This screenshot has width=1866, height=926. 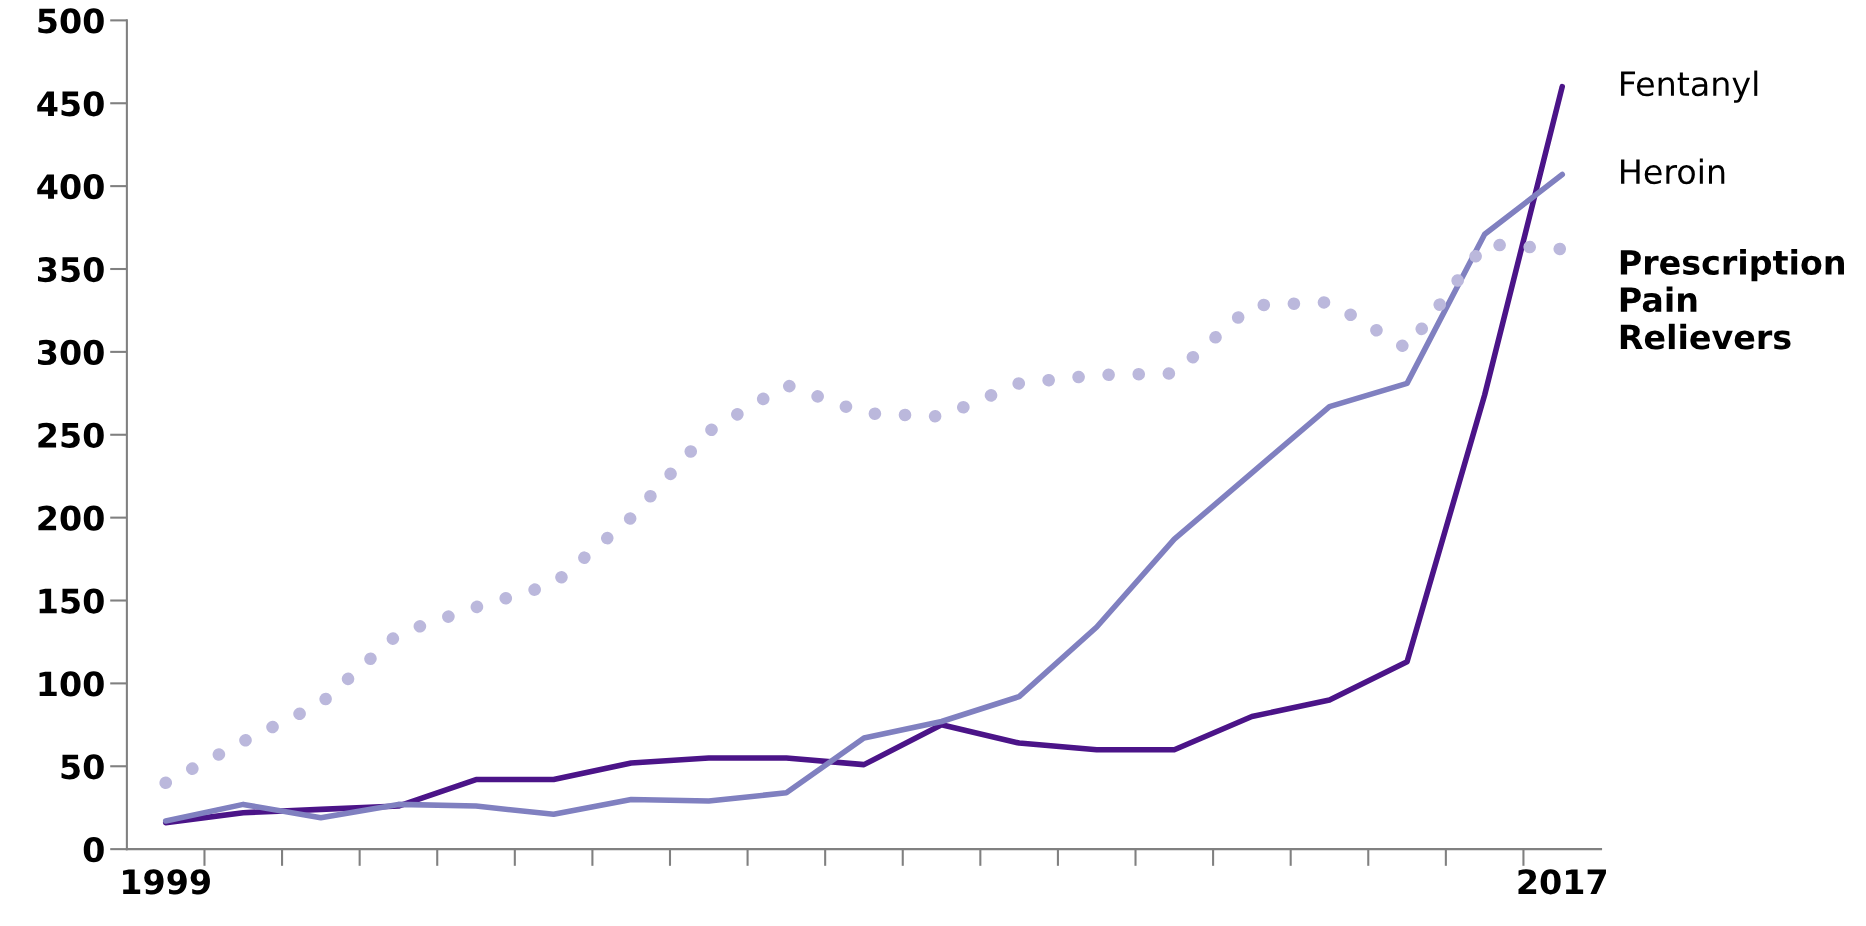 I want to click on y-tick-label: 400, so click(x=70, y=187).